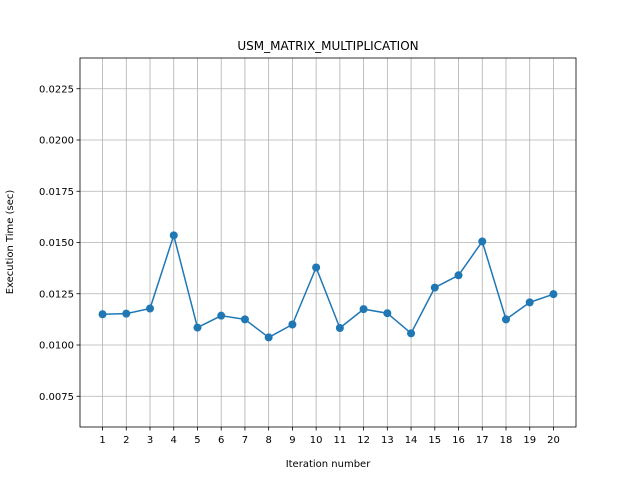 The width and height of the screenshot is (640, 480). Describe the element at coordinates (56, 141) in the screenshot. I see `y-tick-label: 0.0200` at that location.